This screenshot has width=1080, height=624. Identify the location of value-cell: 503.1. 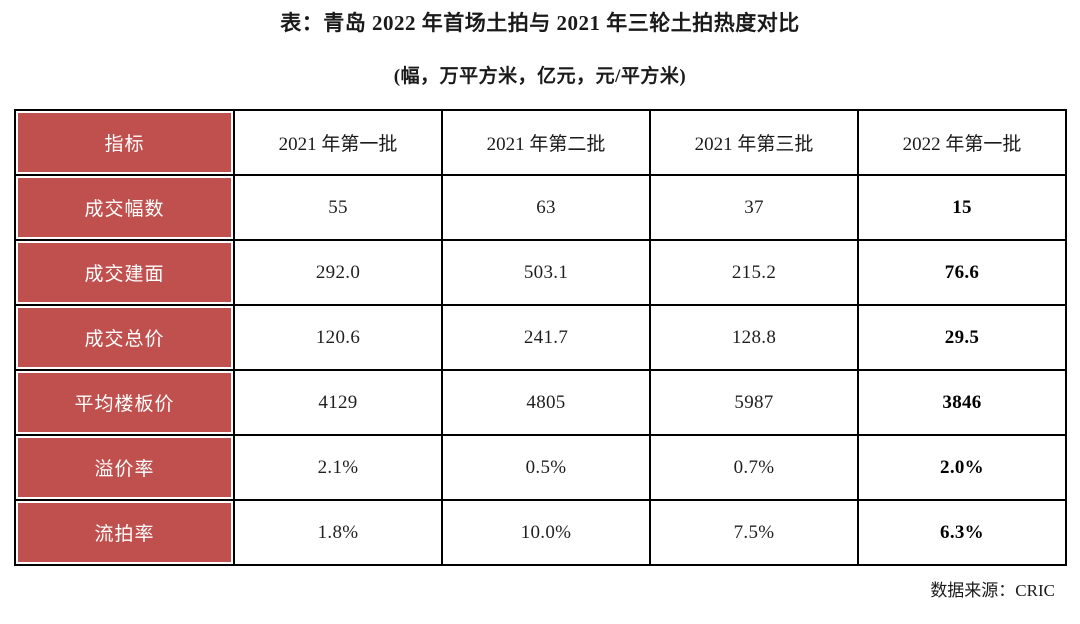
(546, 272).